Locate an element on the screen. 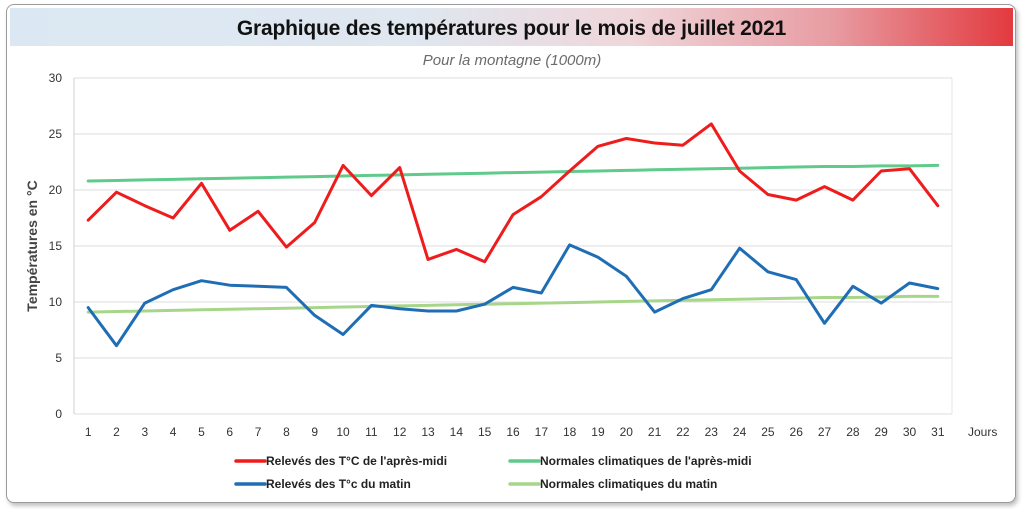 Image resolution: width=1024 pixels, height=509 pixels. chart-subtitle: Pour la montagne (1000m) is located at coordinates (512, 60).